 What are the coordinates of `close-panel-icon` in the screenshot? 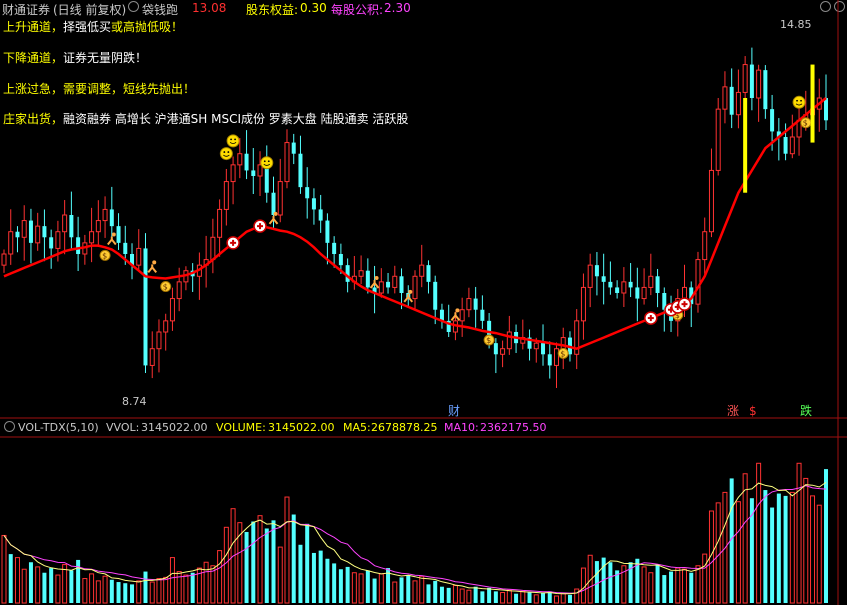 It's located at (839, 6).